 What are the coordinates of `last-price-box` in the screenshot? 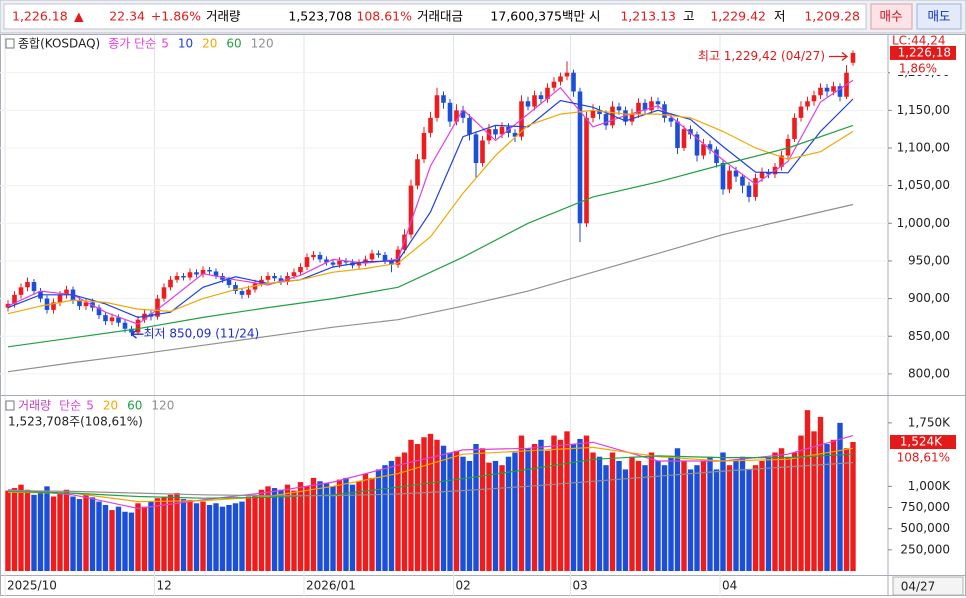 It's located at (923, 52).